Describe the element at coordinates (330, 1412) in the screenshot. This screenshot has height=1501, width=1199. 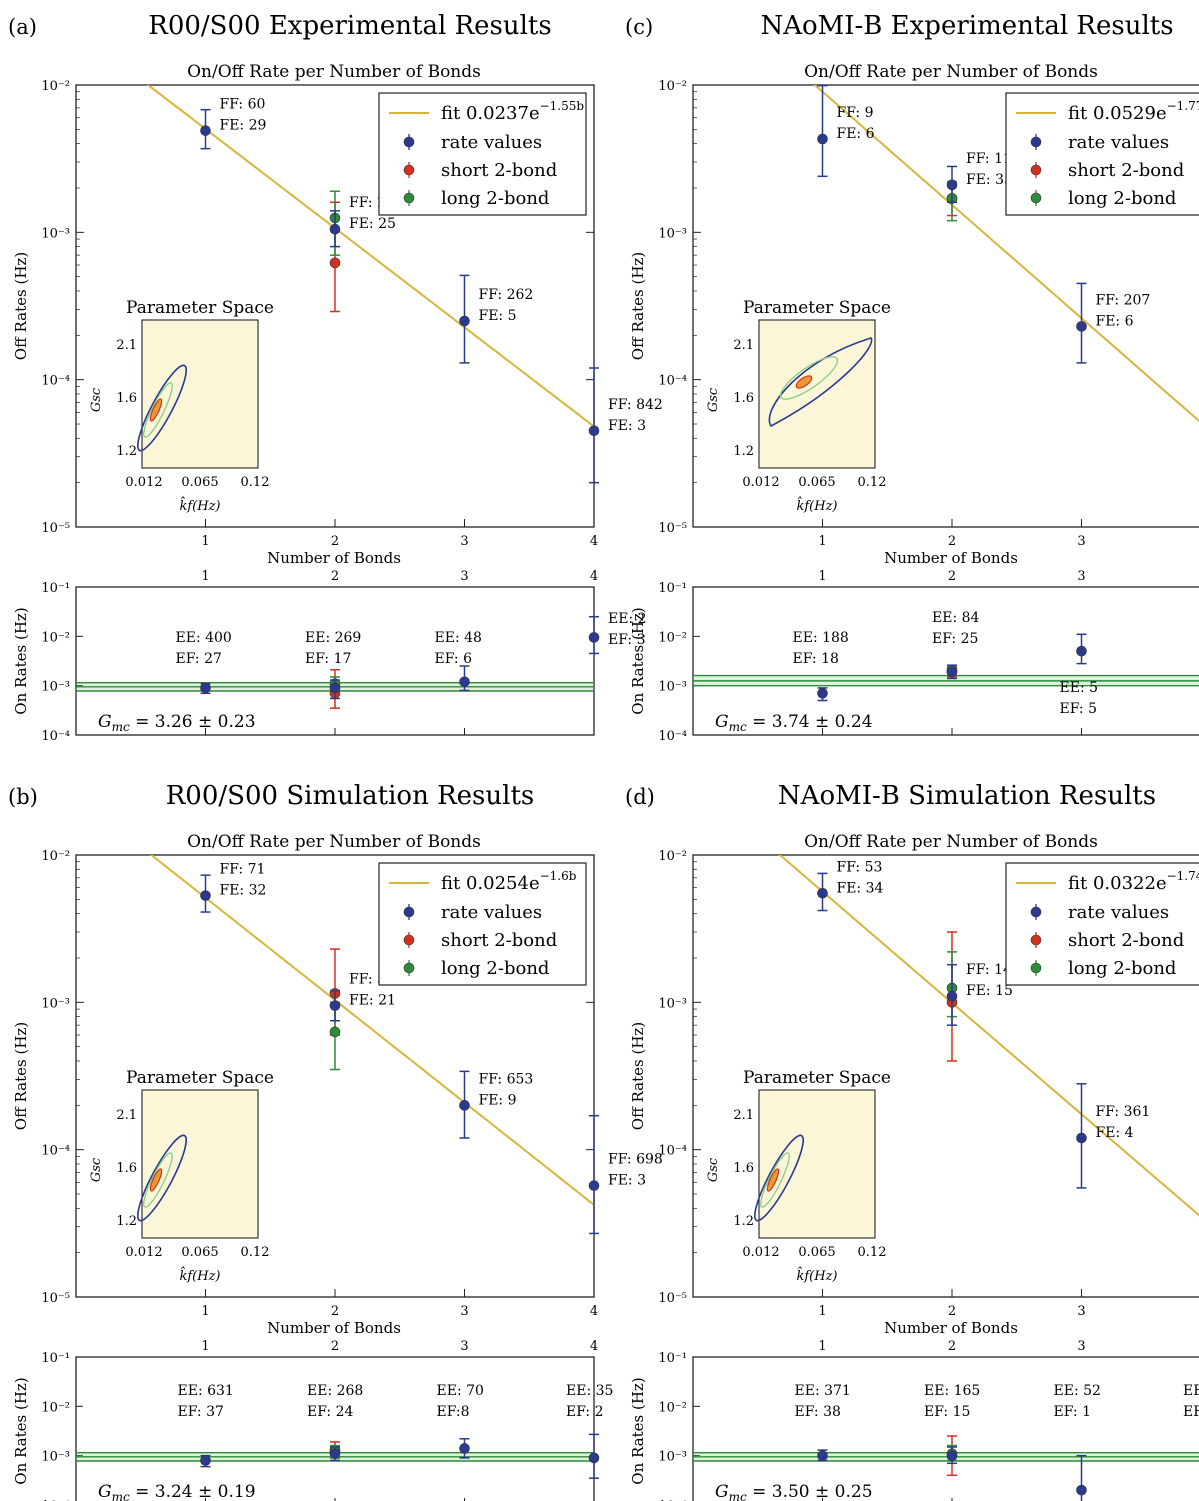
I see `ef-label: EF: 24` at that location.